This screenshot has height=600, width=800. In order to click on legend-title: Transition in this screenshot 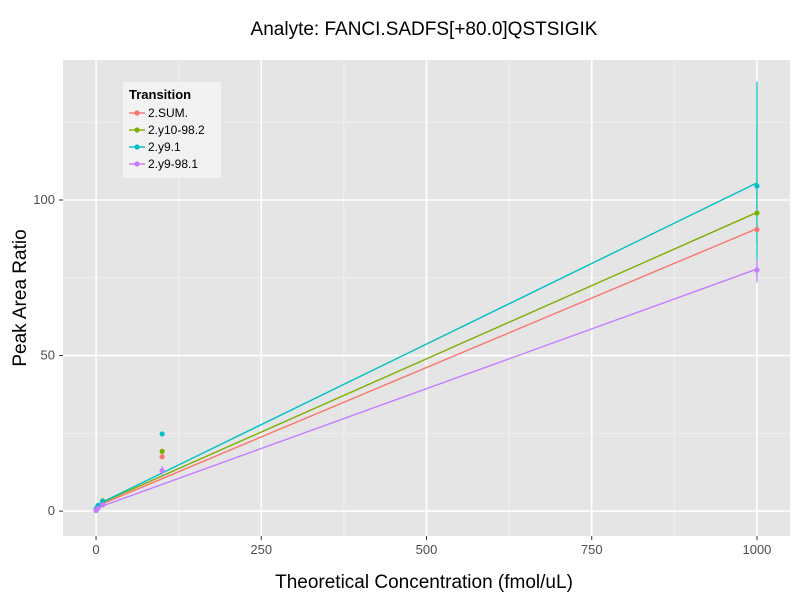, I will do `click(160, 94)`.